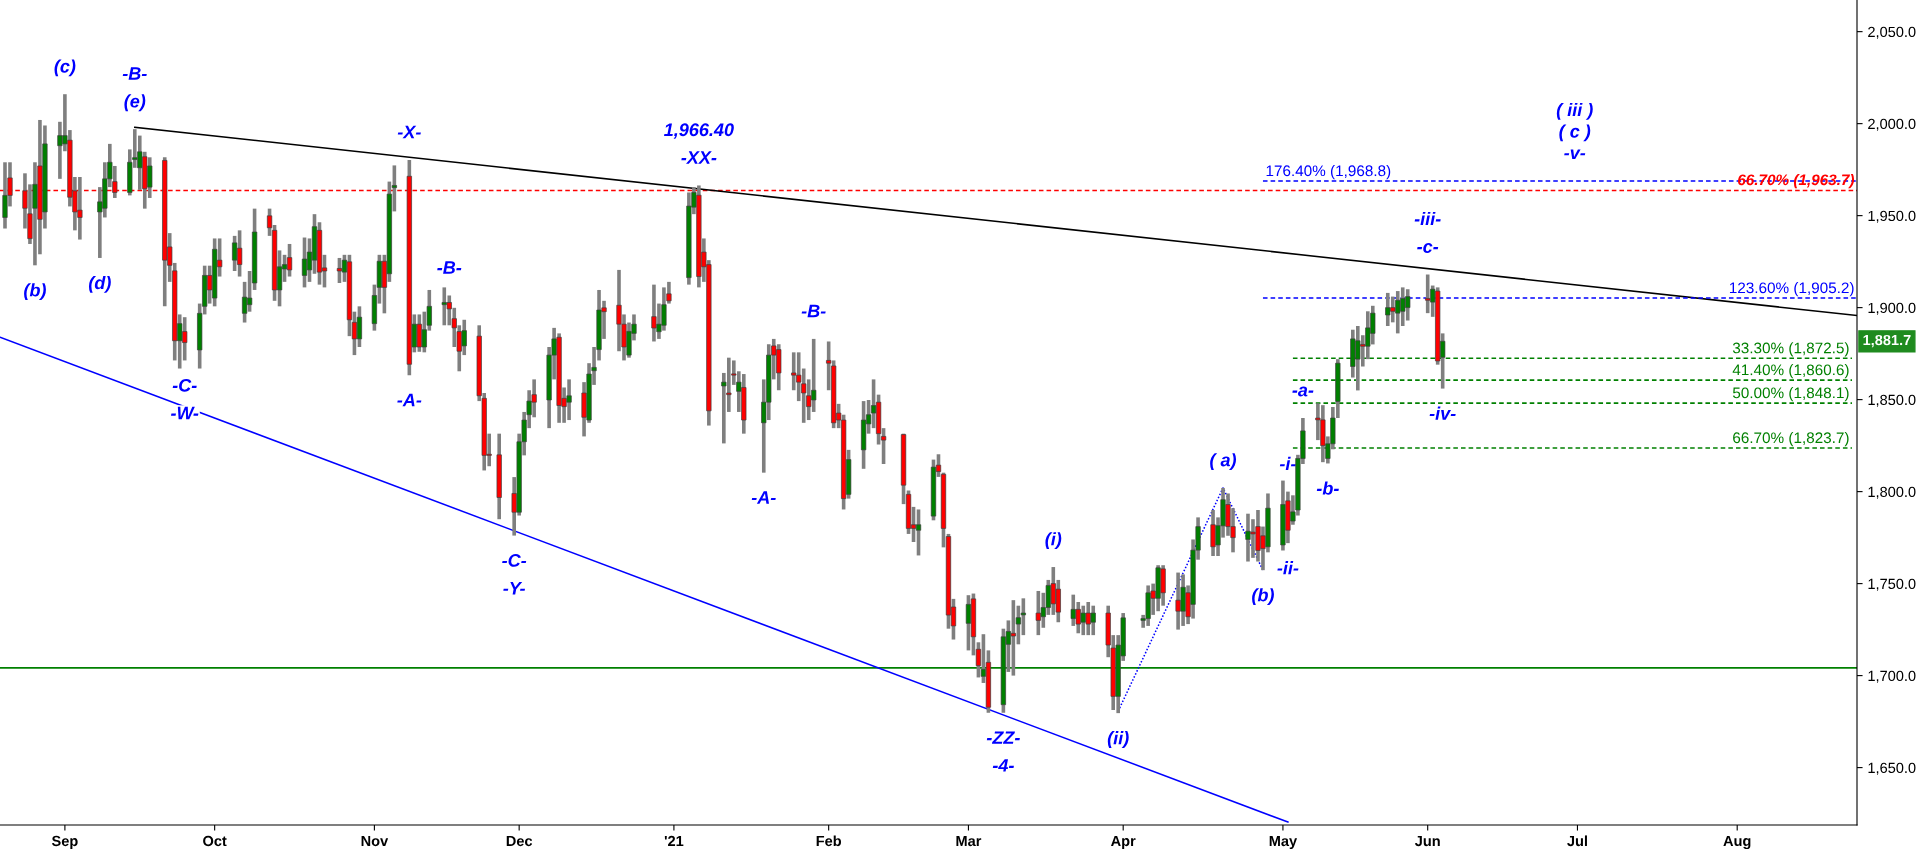 Image resolution: width=1920 pixels, height=850 pixels. I want to click on annotation: -iv-, so click(1442, 413).